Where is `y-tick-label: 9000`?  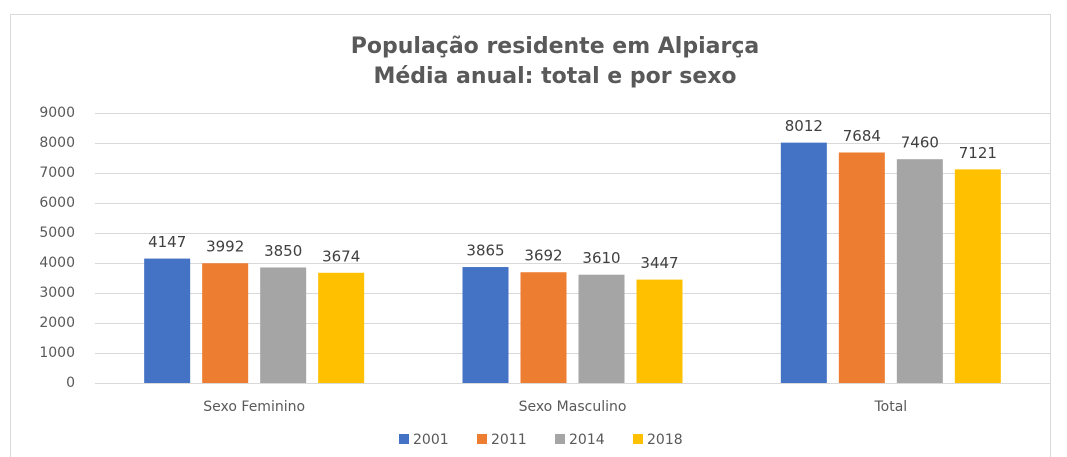 y-tick-label: 9000 is located at coordinates (57, 113).